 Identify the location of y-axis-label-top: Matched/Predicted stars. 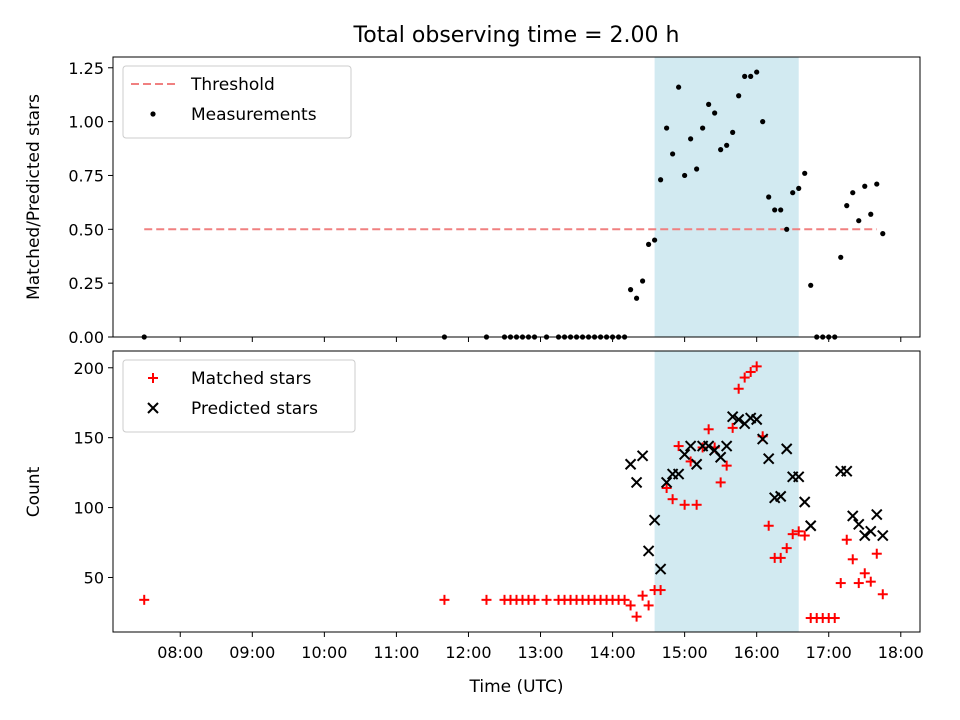
(34, 197).